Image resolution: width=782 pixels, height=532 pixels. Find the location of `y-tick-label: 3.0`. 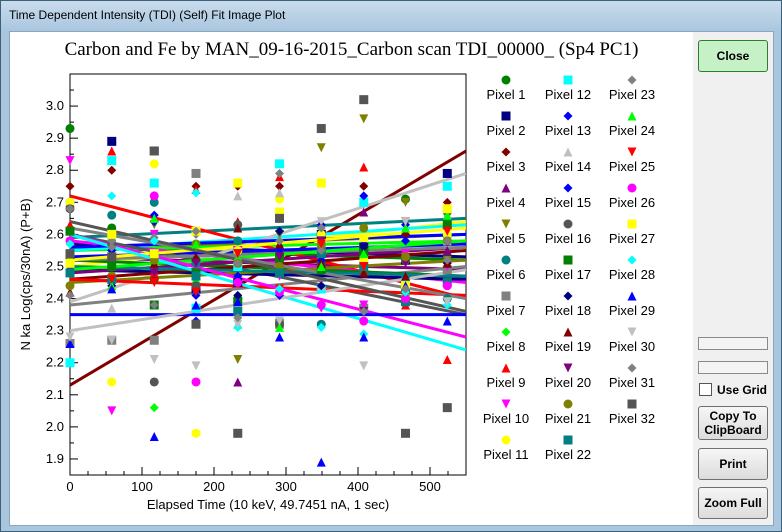

y-tick-label: 3.0 is located at coordinates (55, 105).